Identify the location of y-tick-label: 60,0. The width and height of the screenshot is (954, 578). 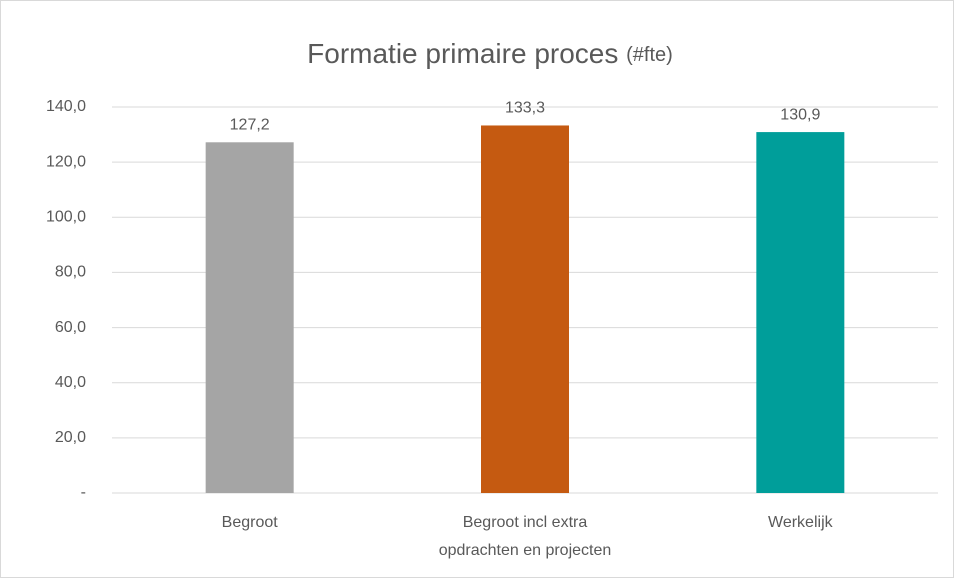
(70, 327).